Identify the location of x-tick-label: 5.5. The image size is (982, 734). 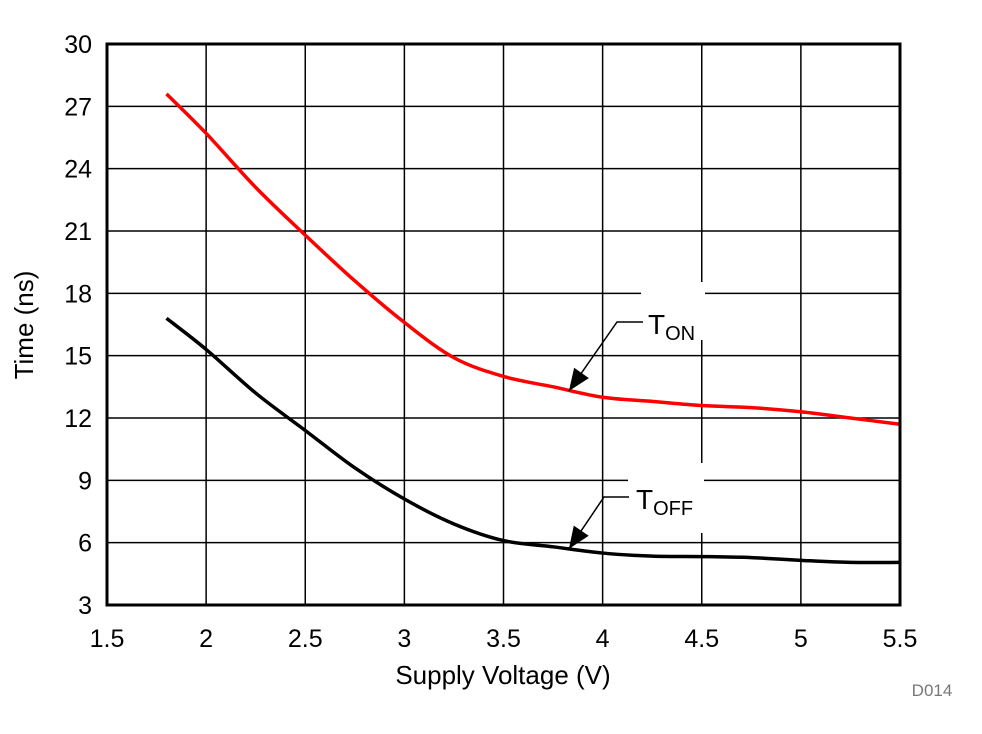
(900, 639).